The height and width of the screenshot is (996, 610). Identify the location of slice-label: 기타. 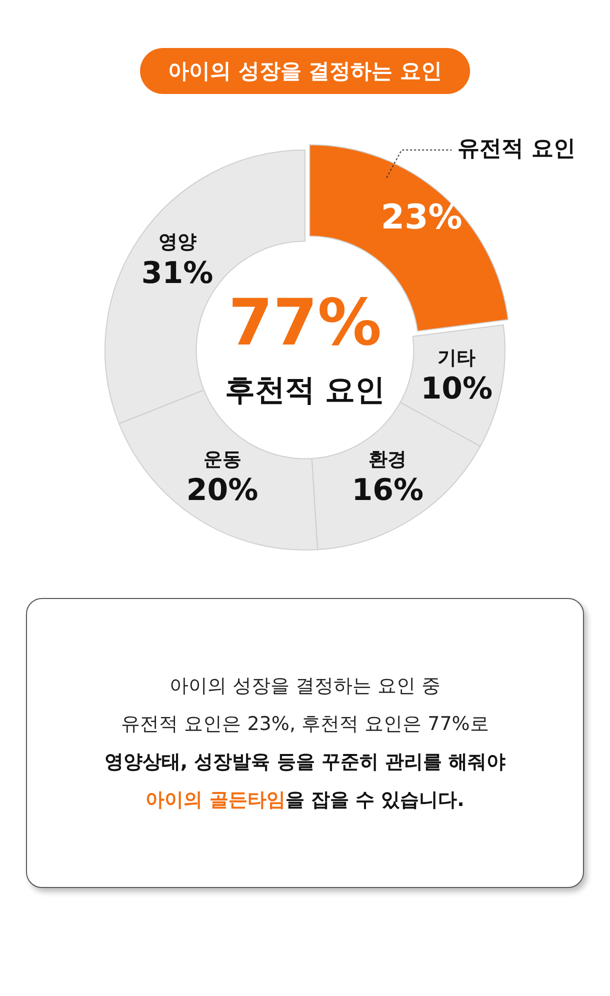
(457, 357).